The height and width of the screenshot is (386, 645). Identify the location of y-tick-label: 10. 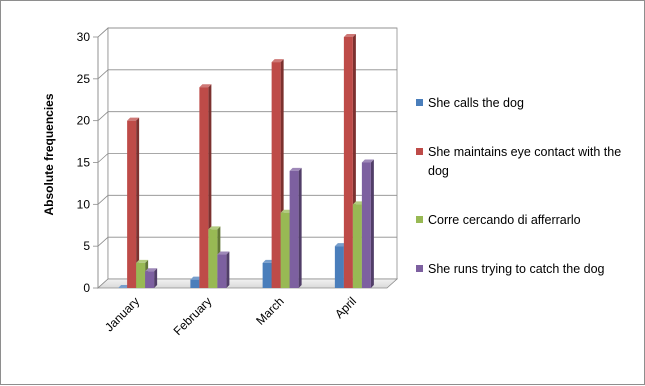
(84, 204).